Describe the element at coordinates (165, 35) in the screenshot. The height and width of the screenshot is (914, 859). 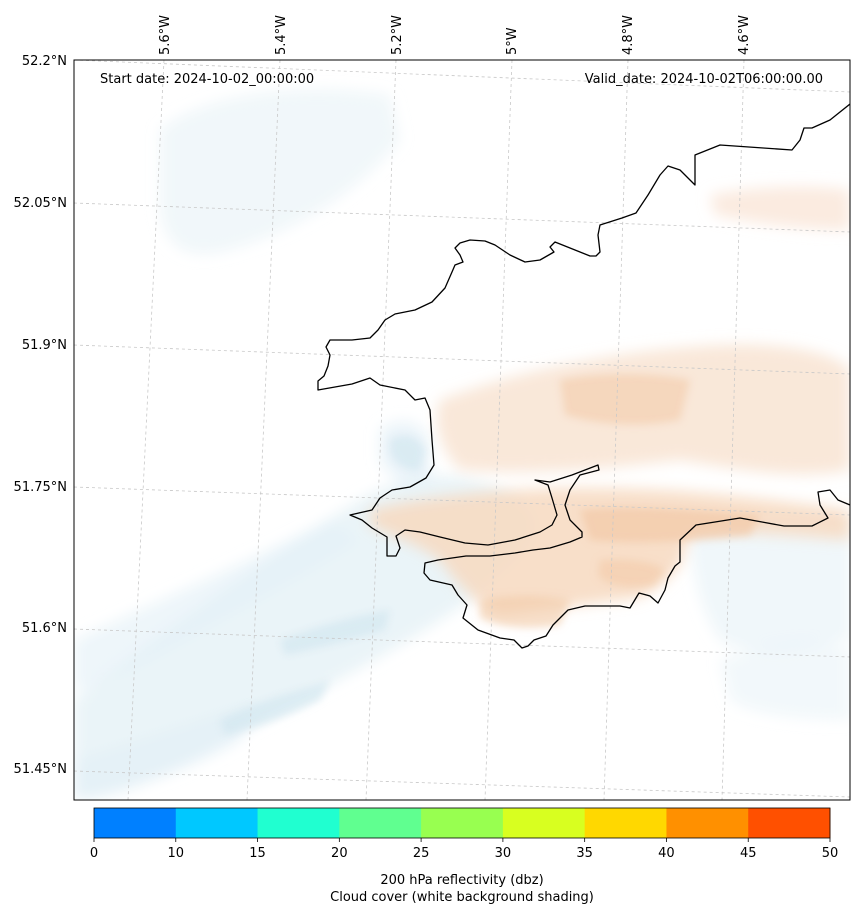
I see `longitude-label: 5.6°W` at that location.